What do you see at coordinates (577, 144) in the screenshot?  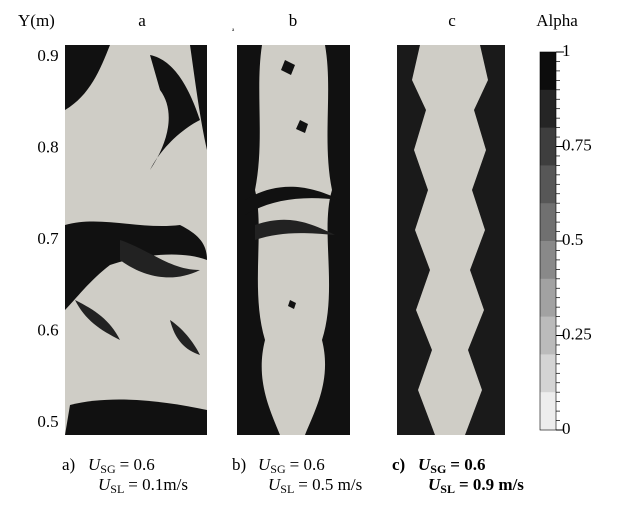 I see `colorbar-tick-label: 0.75` at bounding box center [577, 144].